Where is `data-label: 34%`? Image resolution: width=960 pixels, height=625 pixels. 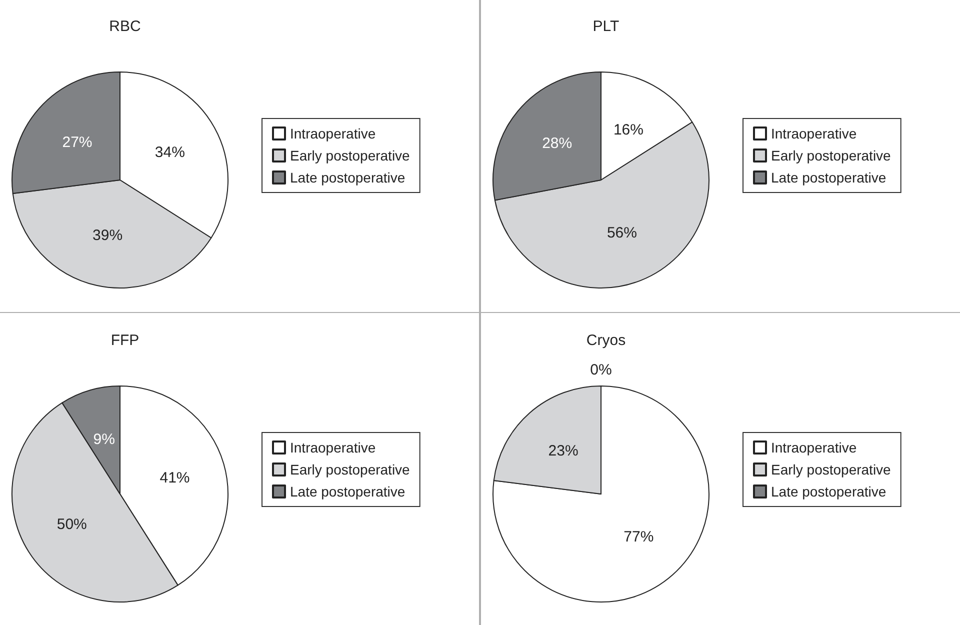
data-label: 34% is located at coordinates (169, 153).